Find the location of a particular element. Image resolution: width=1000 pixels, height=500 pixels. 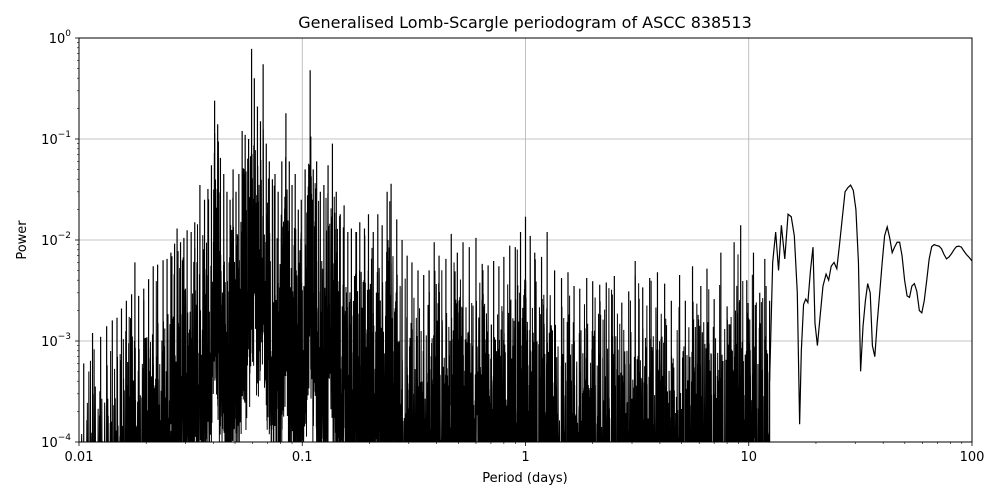

y-axis: 10⁻⁴ 10⁻³ 10⁻² 10⁻¹ 10⁰ is located at coordinates (60, 240).